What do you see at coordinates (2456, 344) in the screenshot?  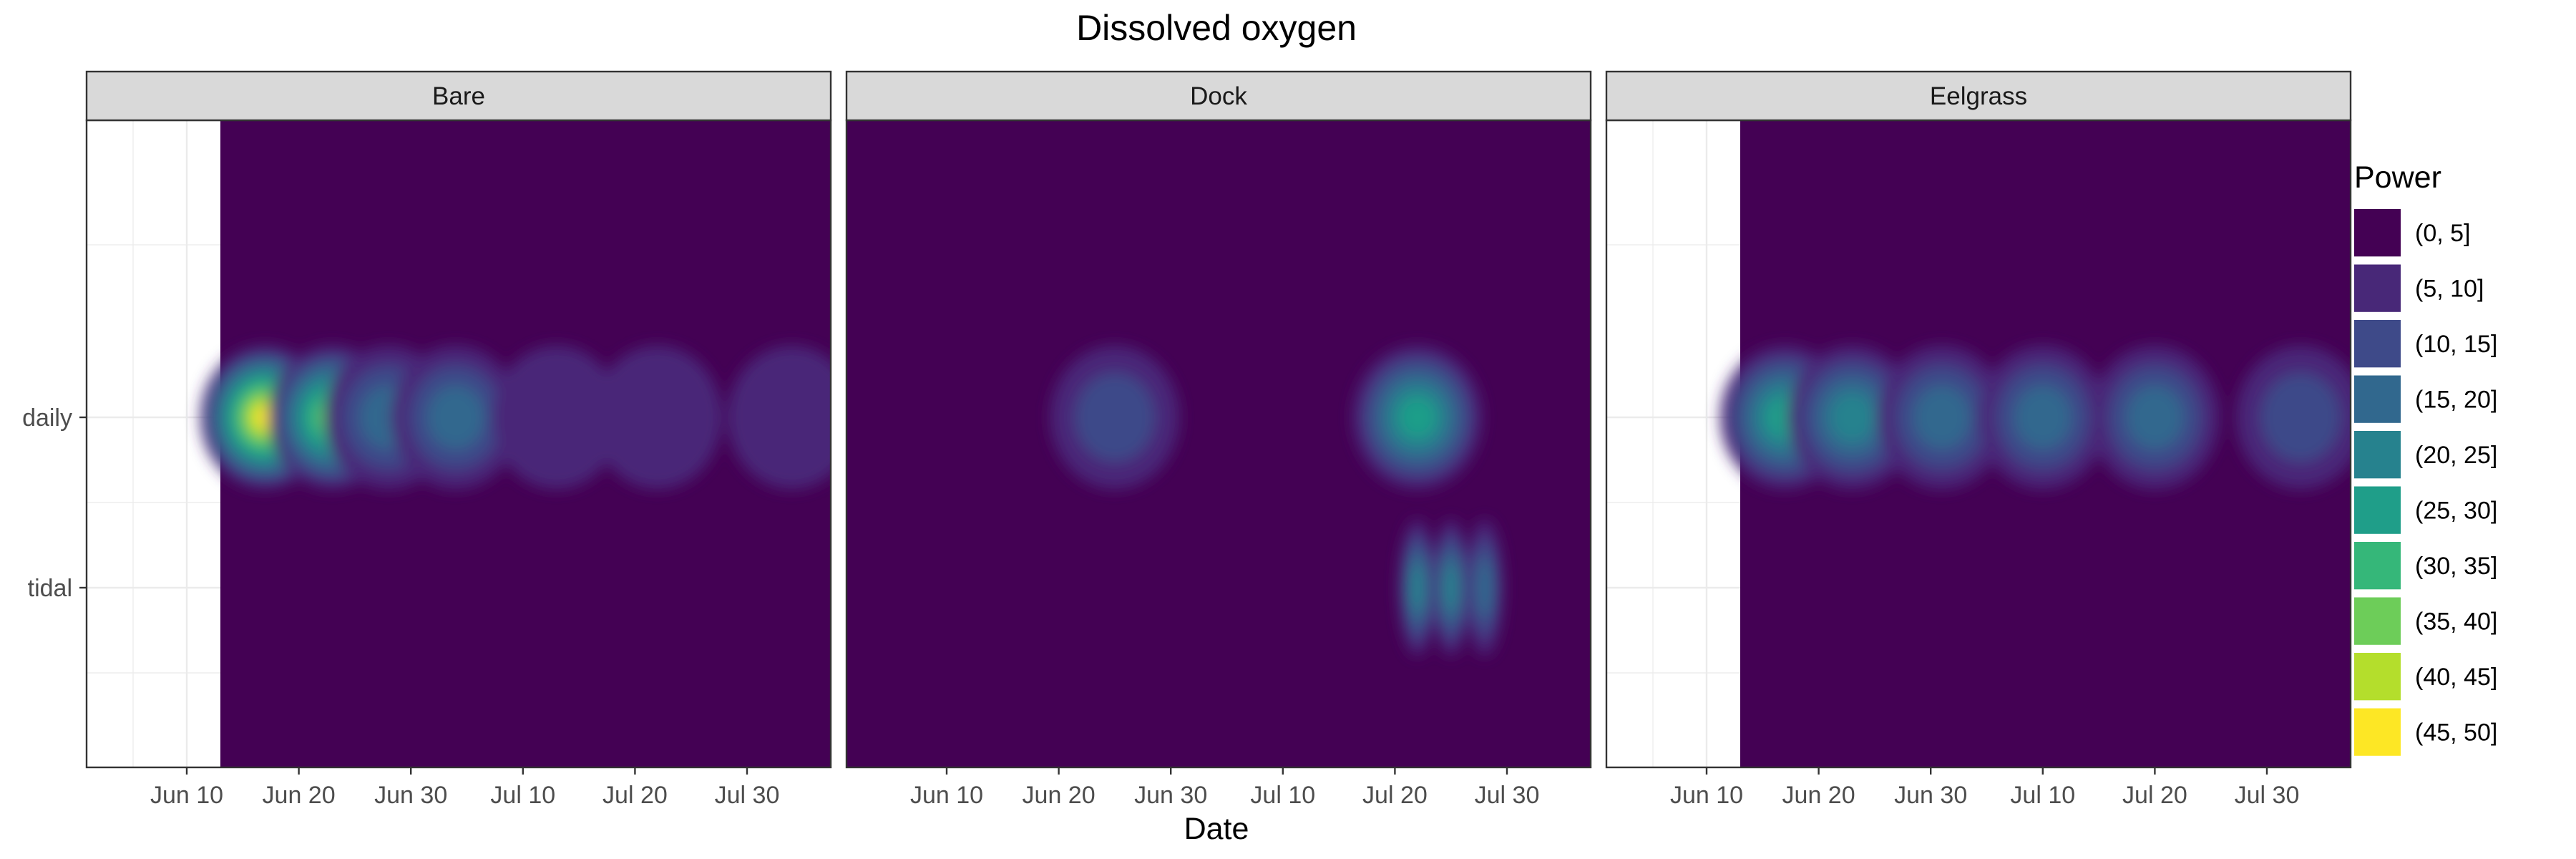 I see `legend-label-2: (10, 15]` at bounding box center [2456, 344].